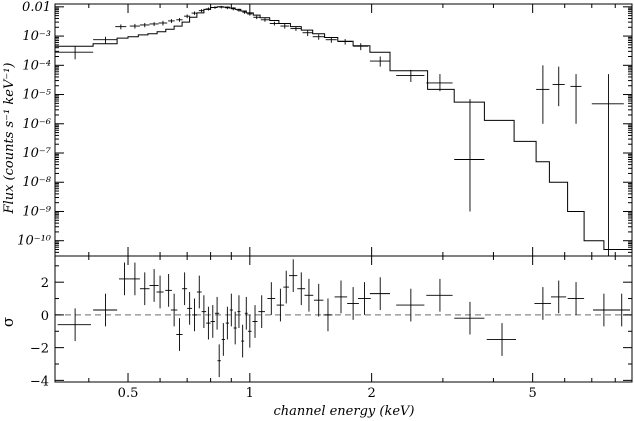 The width and height of the screenshot is (634, 421). Describe the element at coordinates (371, 393) in the screenshot. I see `x-tick-label: 2` at that location.